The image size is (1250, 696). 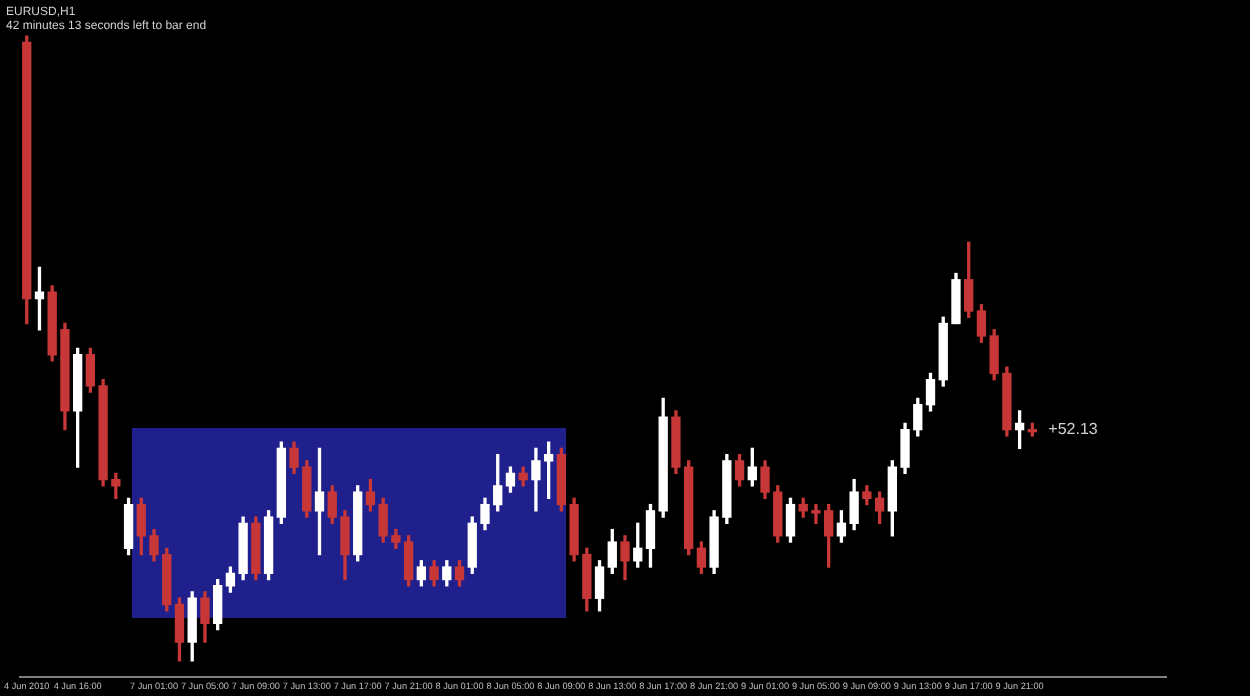 What do you see at coordinates (1073, 429) in the screenshot?
I see `annotation: +52.13` at bounding box center [1073, 429].